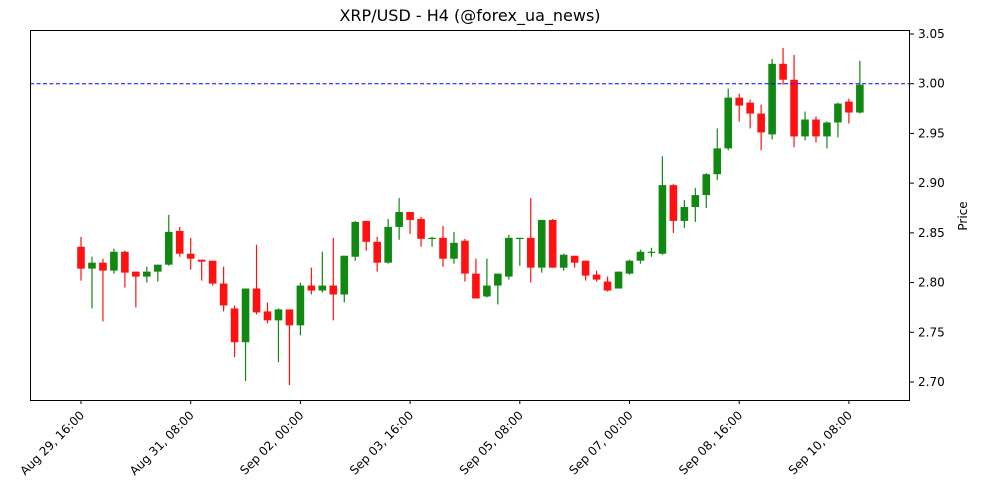 This screenshot has width=1000, height=500. Describe the element at coordinates (931, 34) in the screenshot. I see `y-tick-label: 3.05` at that location.